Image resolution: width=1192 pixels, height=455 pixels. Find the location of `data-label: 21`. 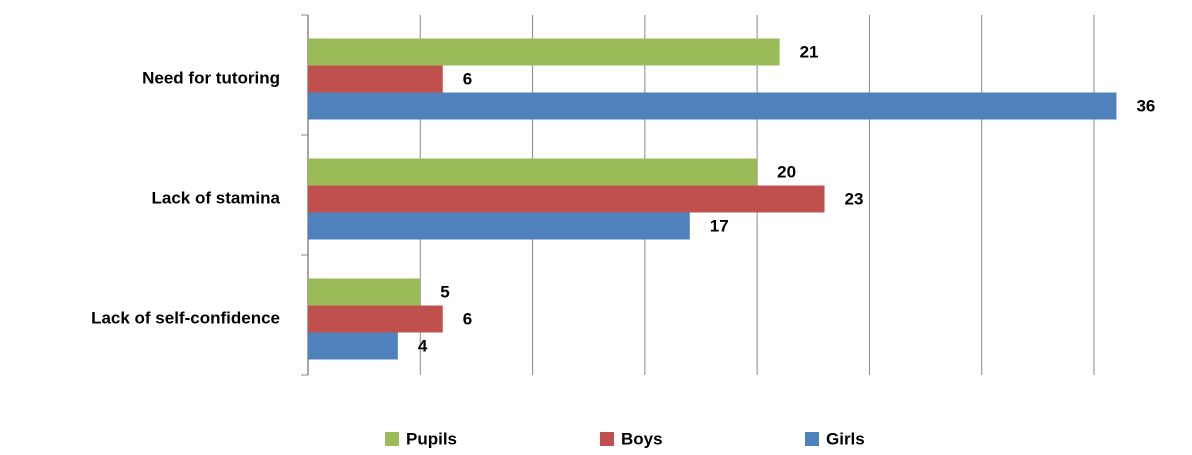

data-label: 21 is located at coordinates (809, 51).